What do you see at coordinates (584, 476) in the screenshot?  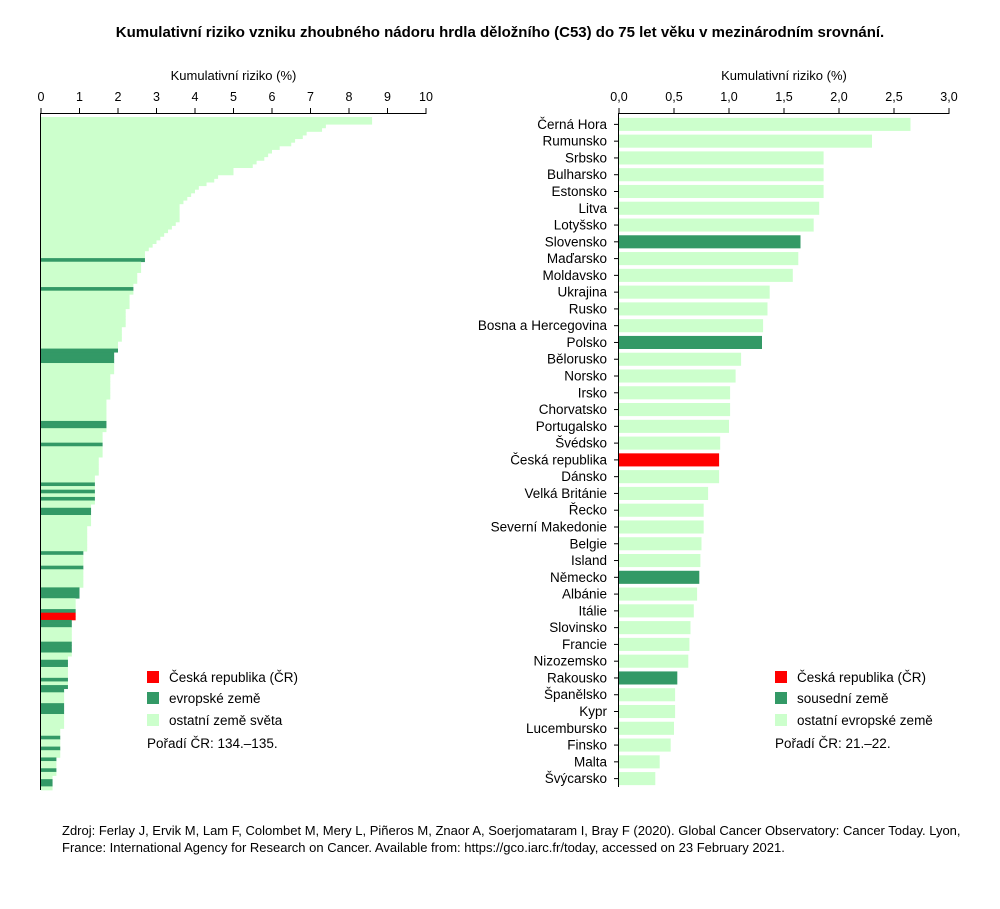 I see `right-category-label: Dánsko` at bounding box center [584, 476].